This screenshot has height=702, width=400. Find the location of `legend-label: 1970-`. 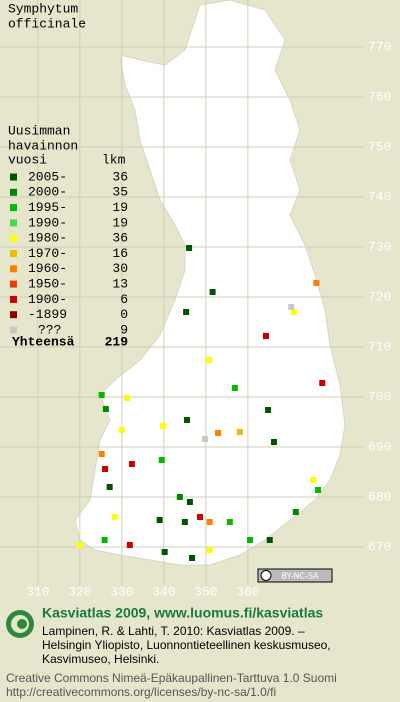

legend-label: 1970- is located at coordinates (47, 253).